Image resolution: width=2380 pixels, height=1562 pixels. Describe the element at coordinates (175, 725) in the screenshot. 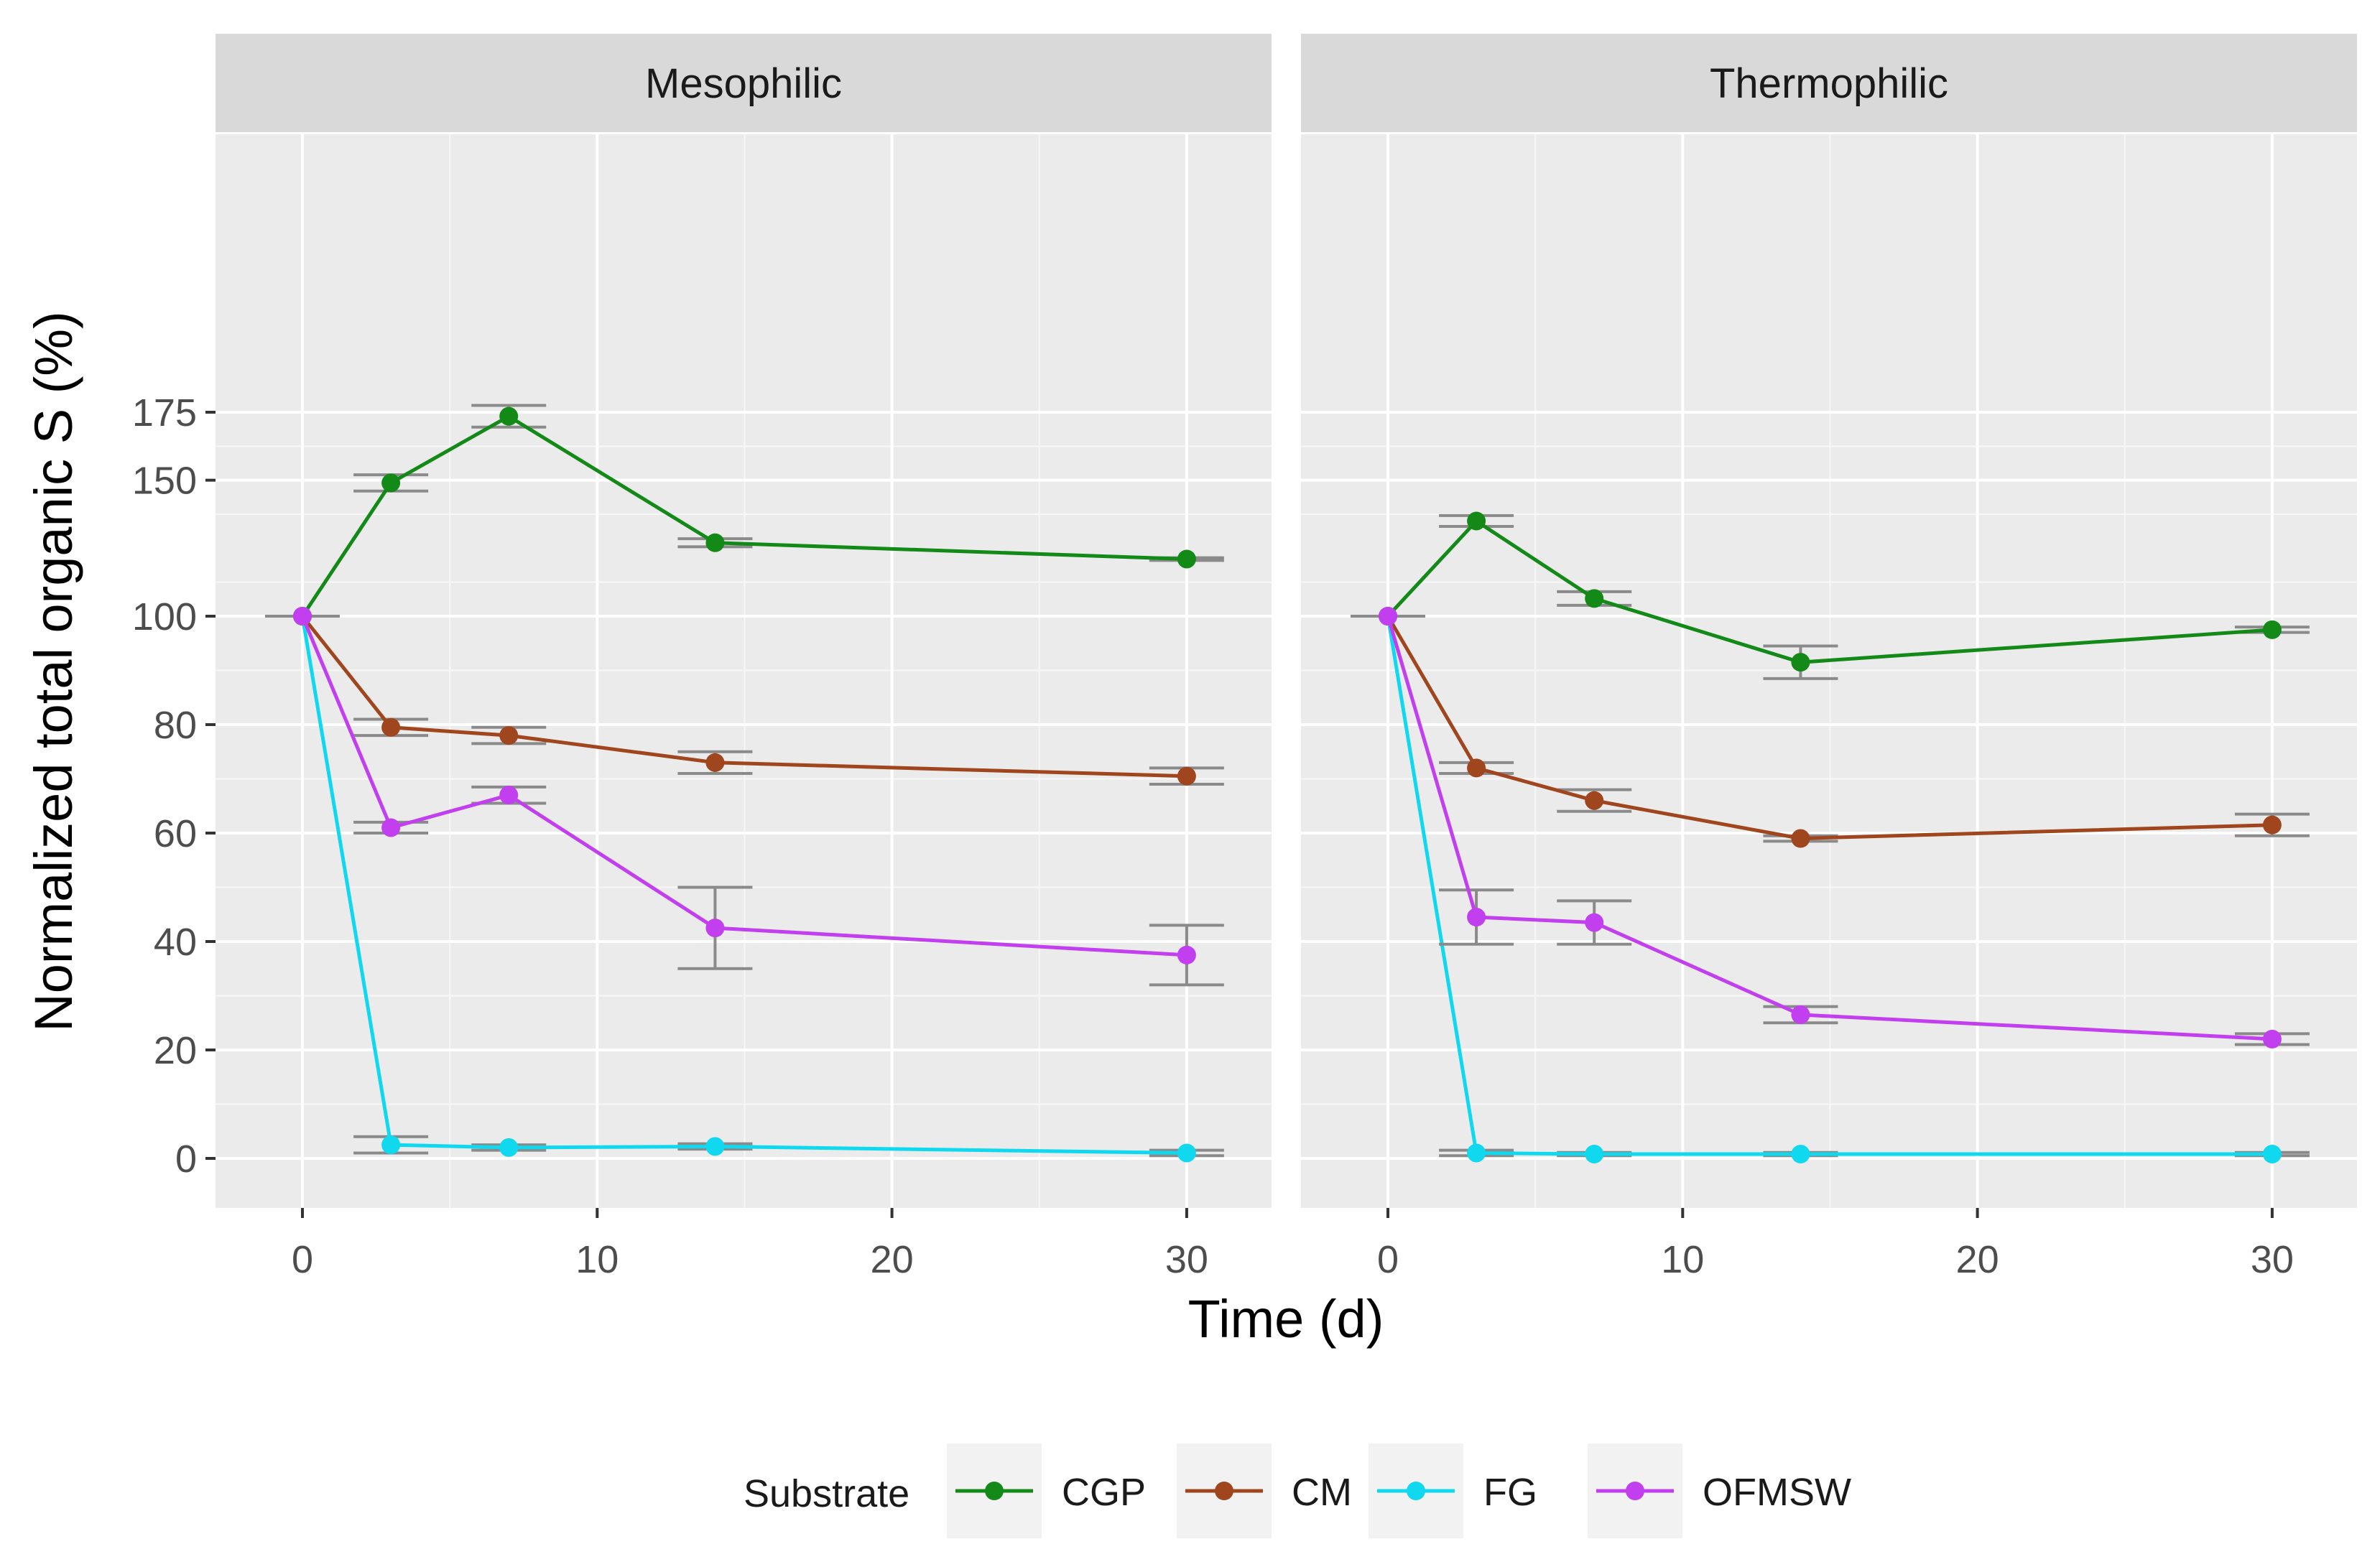

I see `y-tick-label: 80` at that location.